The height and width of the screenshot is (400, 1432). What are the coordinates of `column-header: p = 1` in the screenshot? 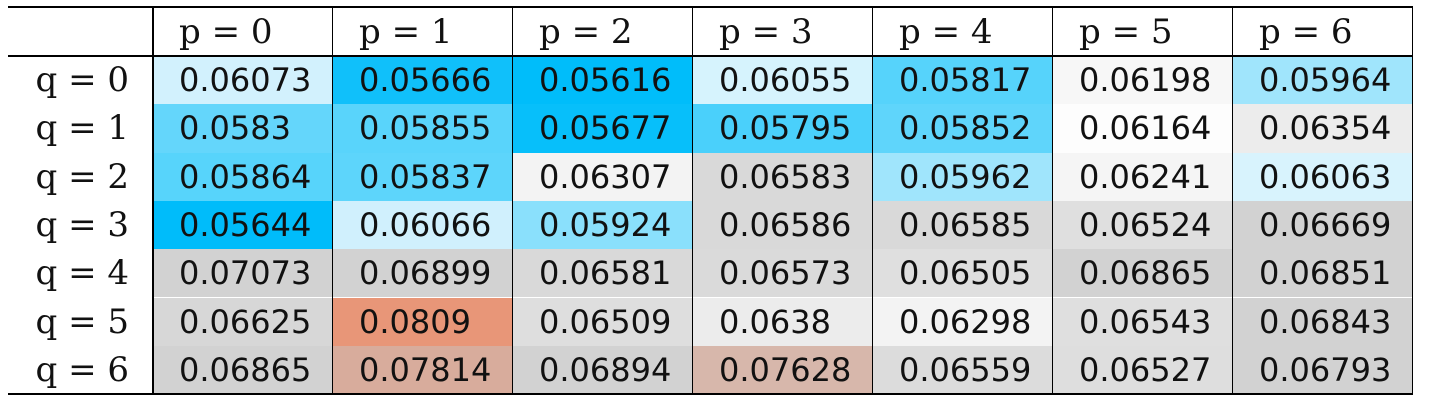 It's located at (406, 32).